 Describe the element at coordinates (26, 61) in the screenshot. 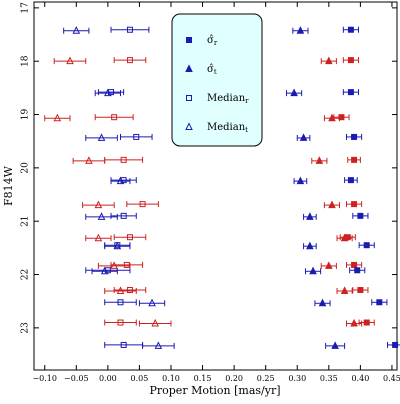

I see `y-tick-label: 18` at that location.